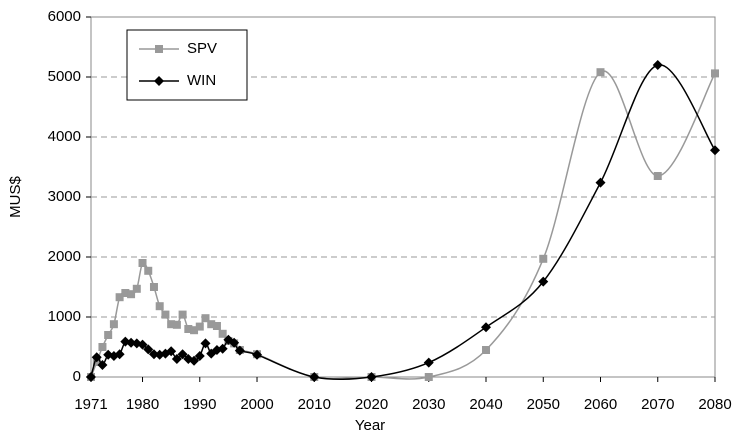 Image resolution: width=738 pixels, height=437 pixels. What do you see at coordinates (370, 425) in the screenshot?
I see `x-axis-label: Year` at bounding box center [370, 425].